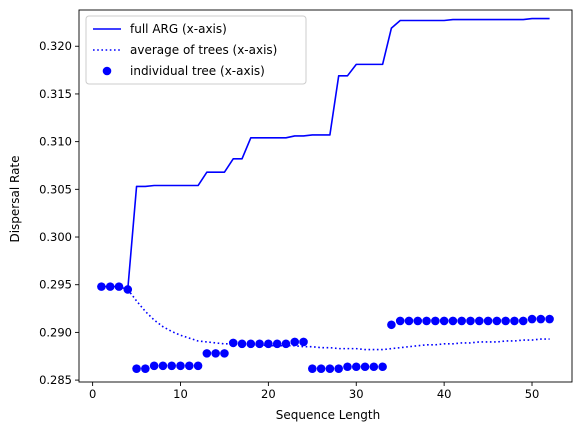 This screenshot has width=584, height=437. What do you see at coordinates (55, 380) in the screenshot?
I see `y-tick-label: 0.285` at bounding box center [55, 380].